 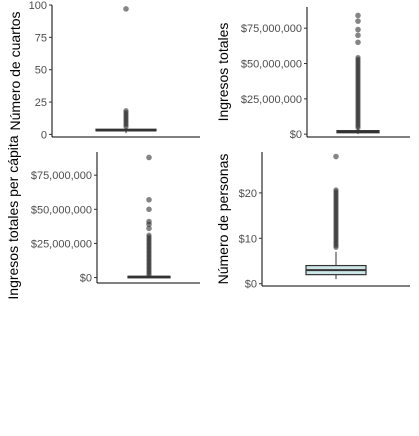 I want to click on panel-numero-de-cuartos: Número de cuartos 0 25 50 75 100, so click(x=103, y=70).